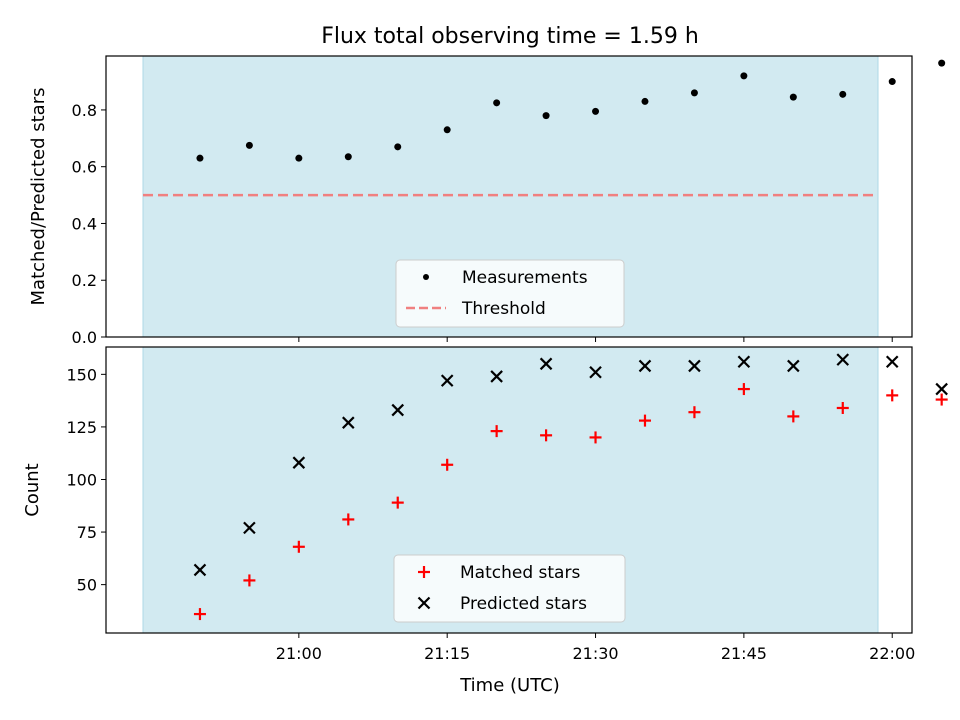  What do you see at coordinates (81, 427) in the screenshot?
I see `y-tick-label: 125` at bounding box center [81, 427].